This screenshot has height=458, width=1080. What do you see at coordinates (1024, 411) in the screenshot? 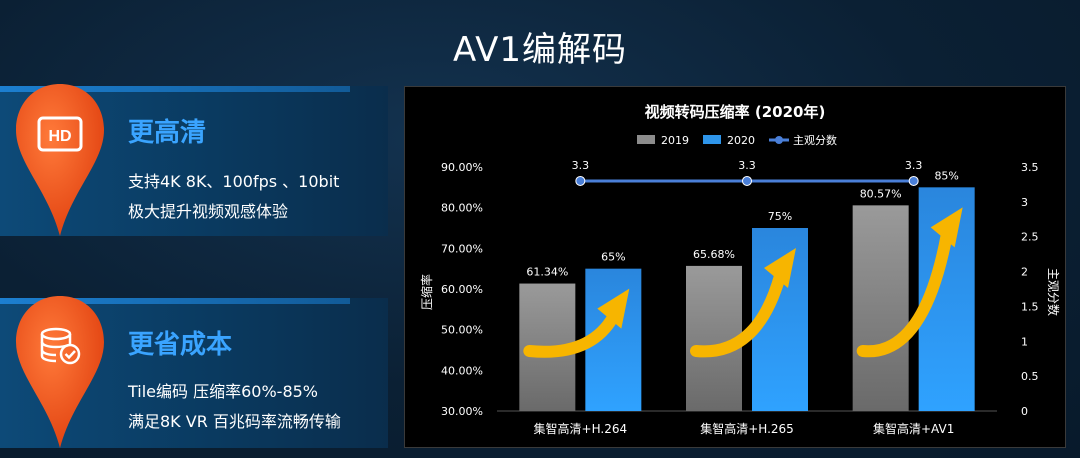
I see `y2-tick-label: 0` at bounding box center [1024, 411].